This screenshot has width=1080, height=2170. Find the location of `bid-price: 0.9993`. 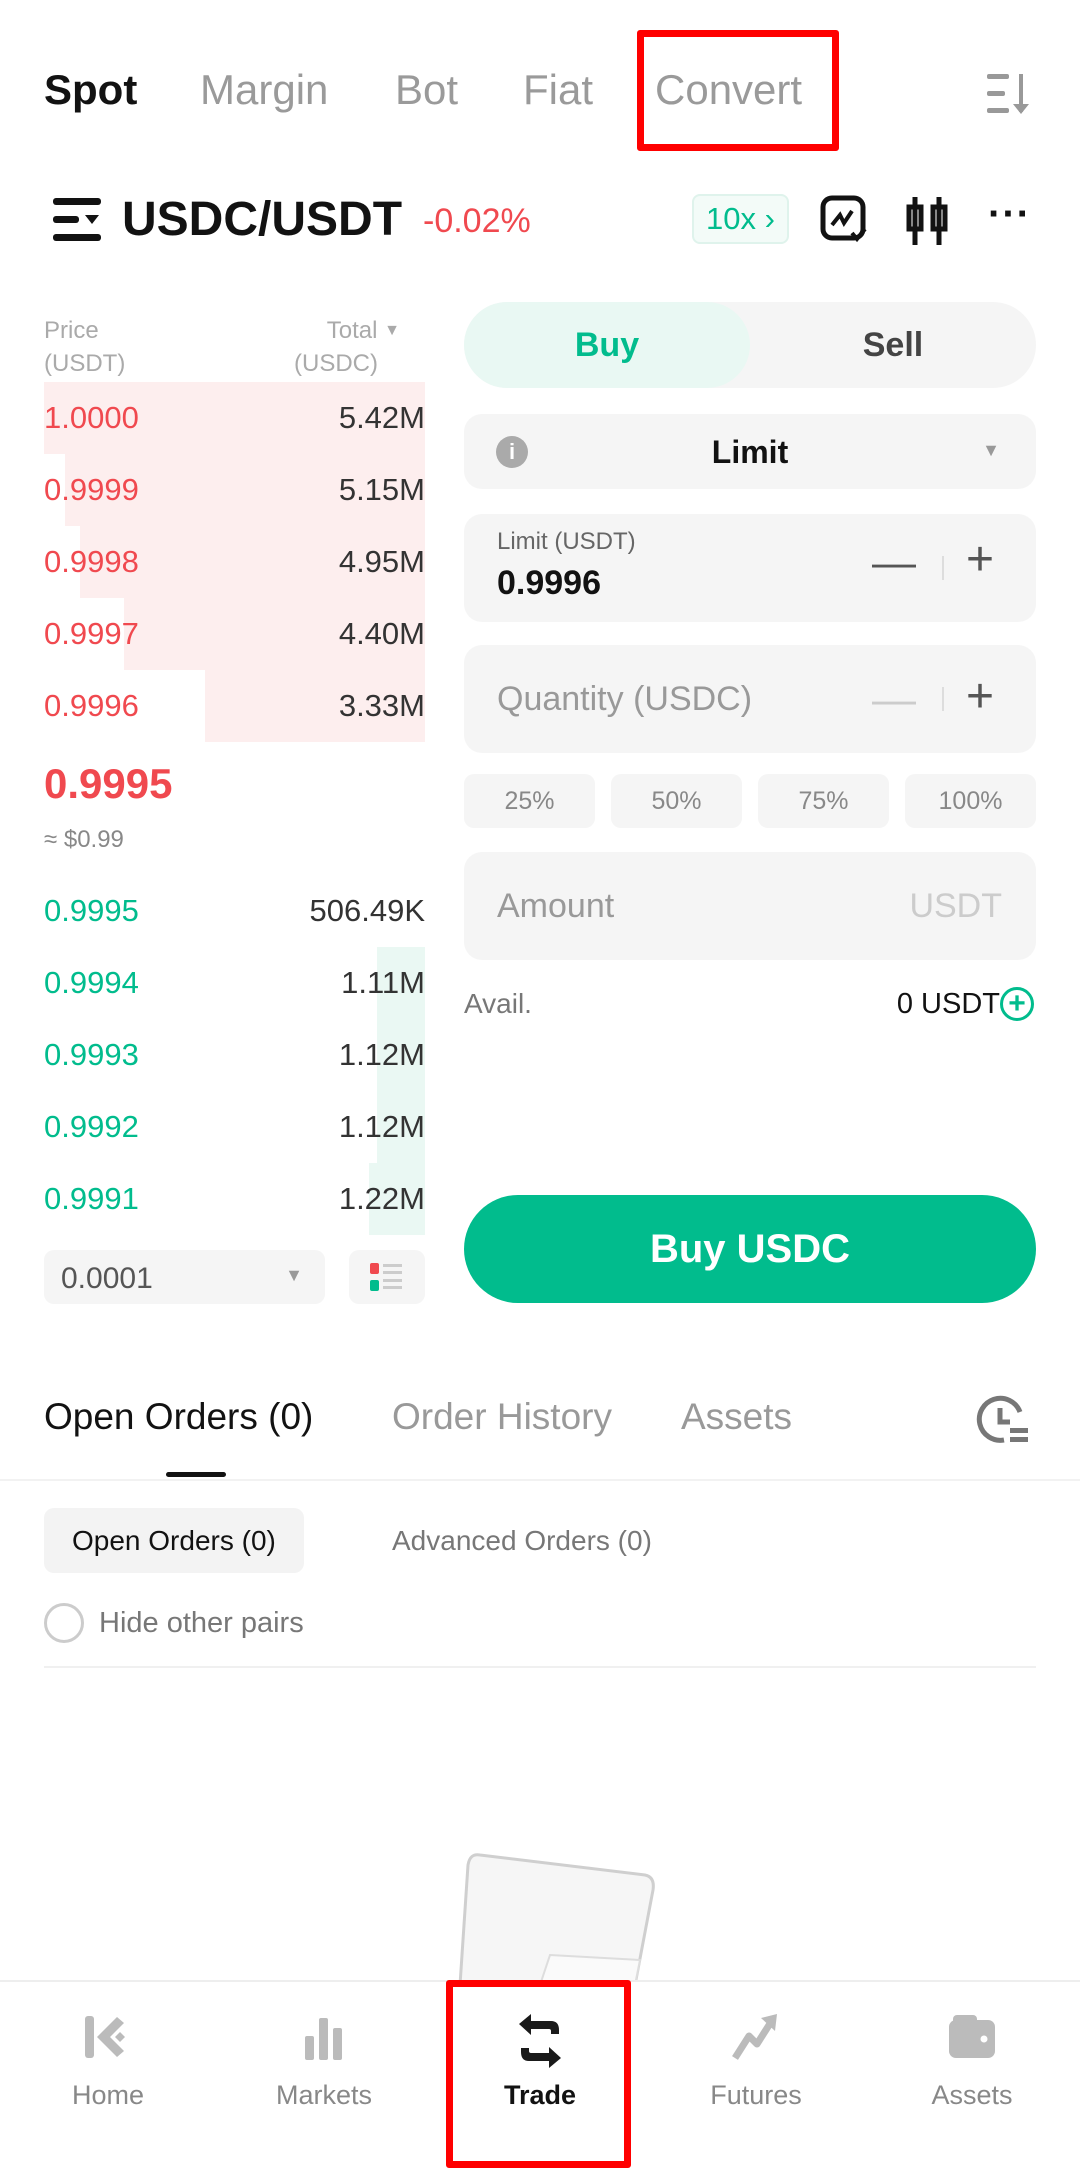

bid-price: 0.9993 is located at coordinates (91, 1054).